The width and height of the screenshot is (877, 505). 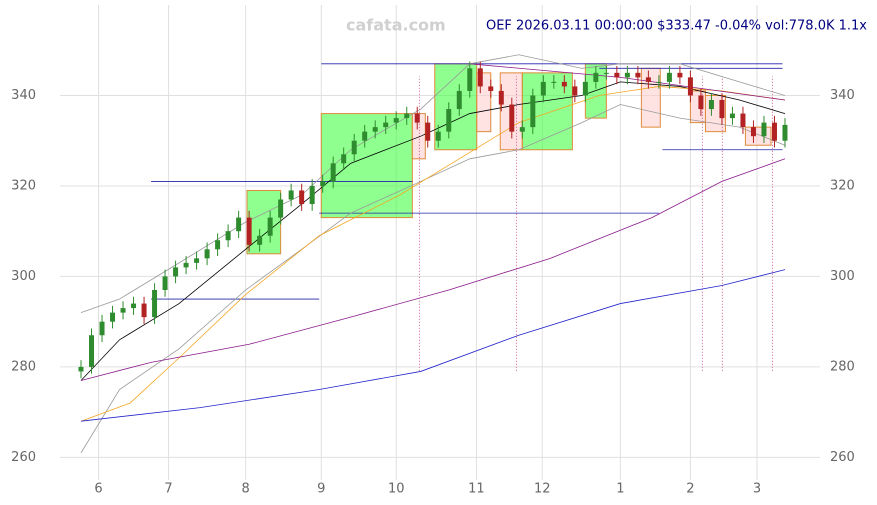 I want to click on x-tick-label: 9, so click(x=321, y=489).